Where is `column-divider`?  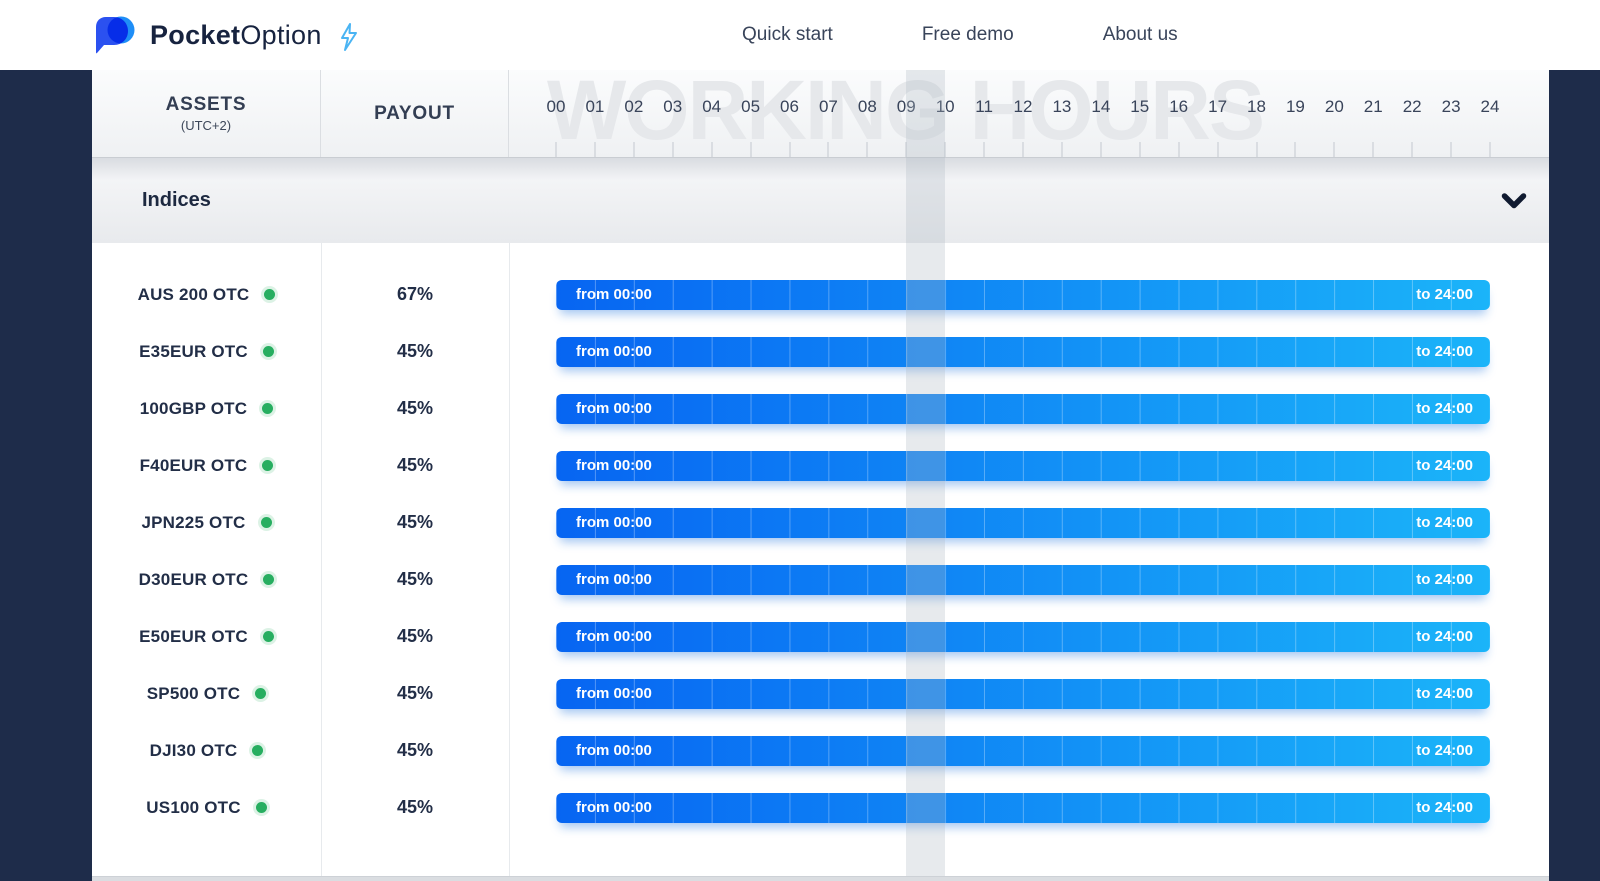
column-divider is located at coordinates (509, 559).